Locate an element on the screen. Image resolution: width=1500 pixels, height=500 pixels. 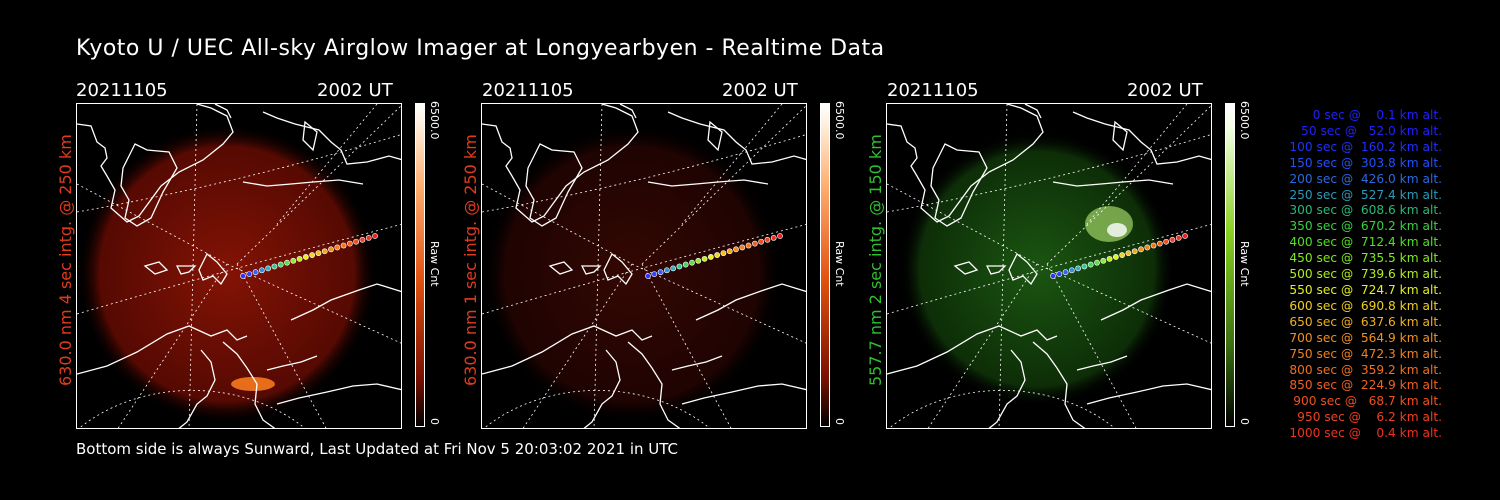
legend-row: 350 sec @ 670.2 km alt. is located at coordinates (1363, 226).